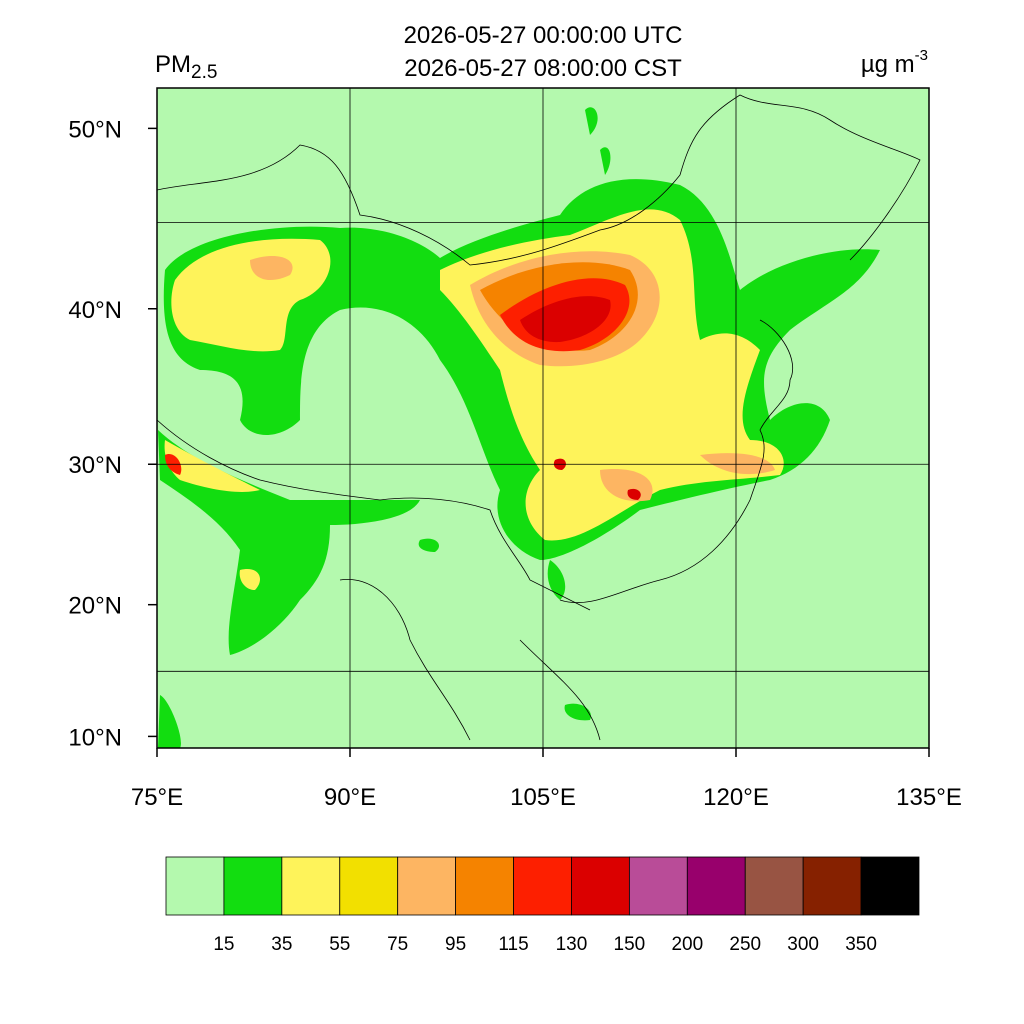 The image size is (1024, 1024). I want to click on colorbar-label: 250, so click(745, 944).